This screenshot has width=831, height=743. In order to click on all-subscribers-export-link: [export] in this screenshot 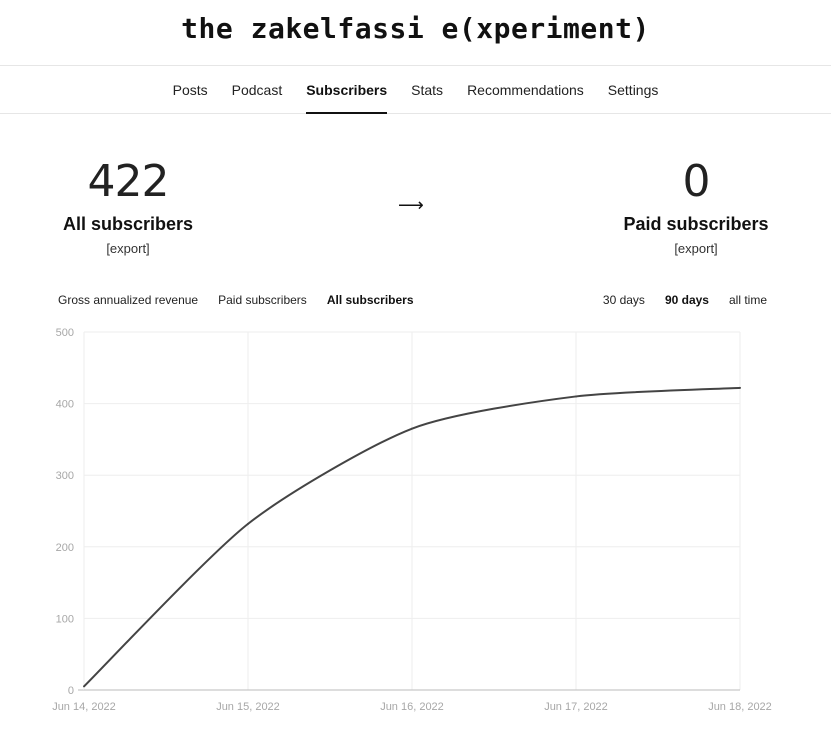, I will do `click(128, 248)`.